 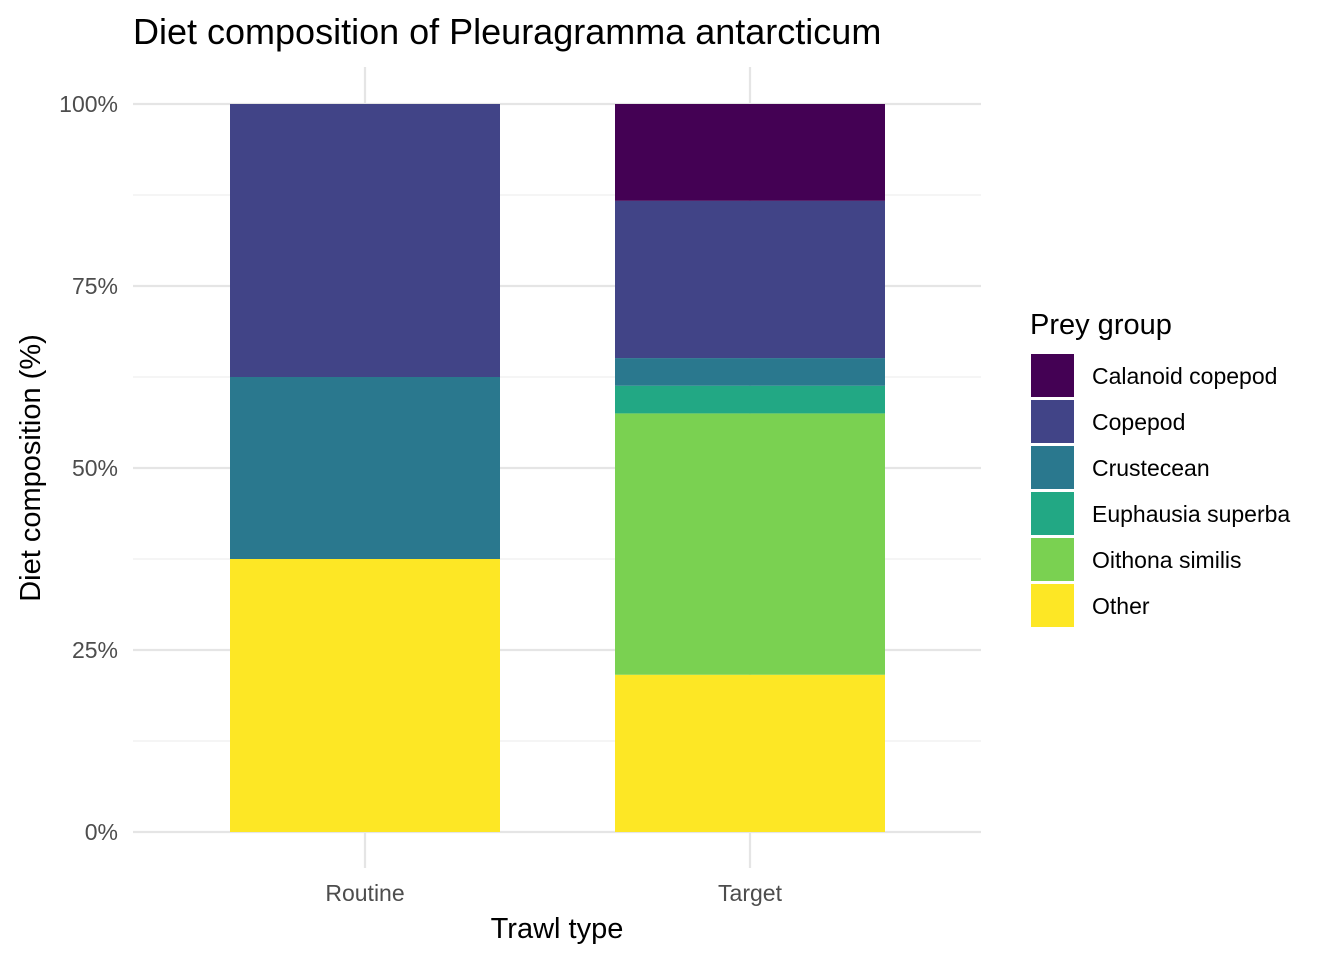 I want to click on y-tick-label: 100%, so click(x=88, y=104).